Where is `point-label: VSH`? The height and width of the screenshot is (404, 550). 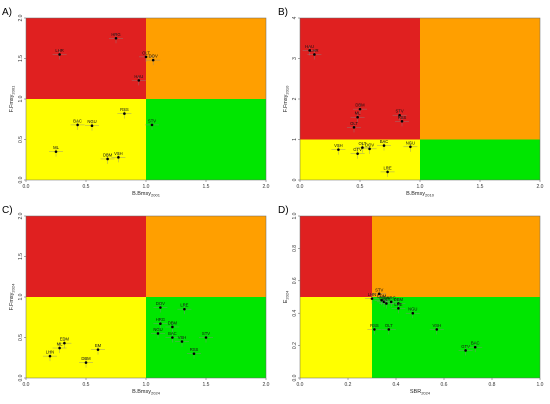
point-label: VSH is located at coordinates (118, 153).